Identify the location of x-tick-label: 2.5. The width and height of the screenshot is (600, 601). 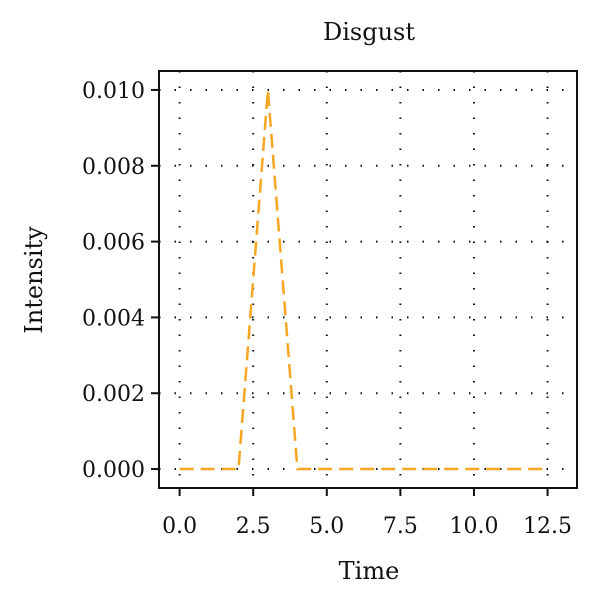
(253, 526).